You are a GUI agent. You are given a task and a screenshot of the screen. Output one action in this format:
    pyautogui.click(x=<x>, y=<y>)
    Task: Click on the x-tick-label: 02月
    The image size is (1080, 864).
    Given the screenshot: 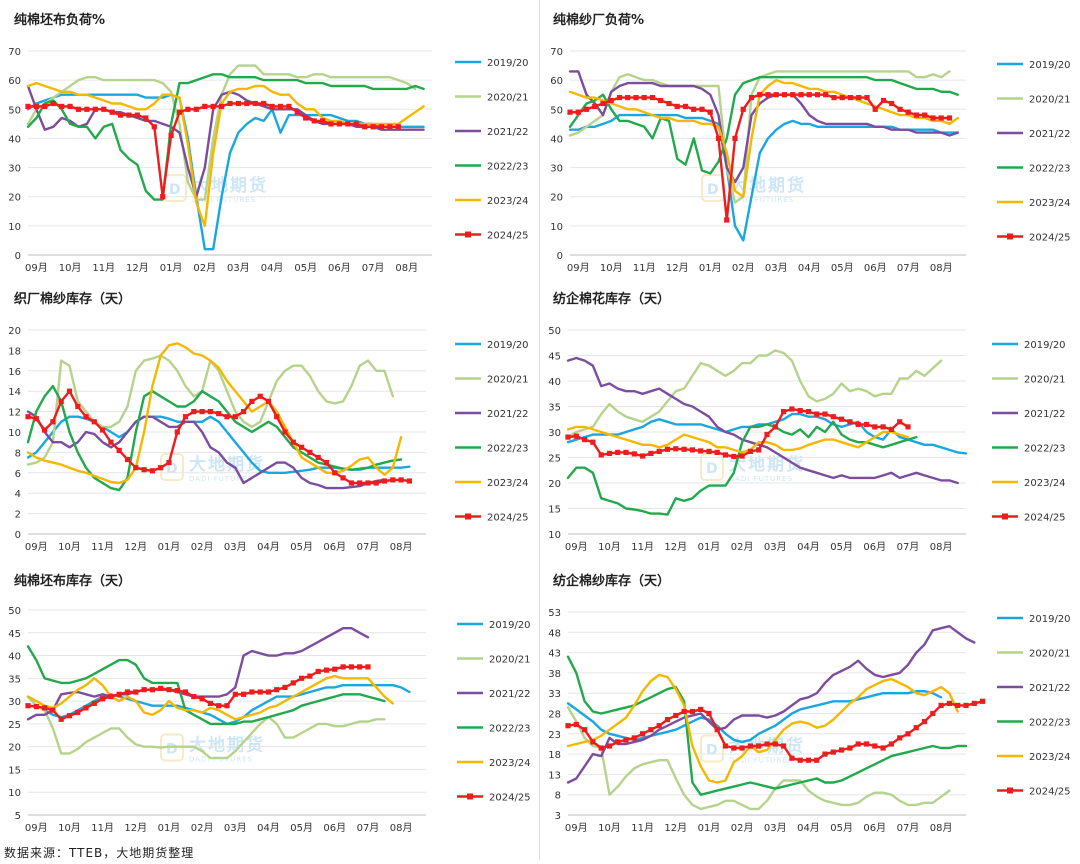 What is the action you would take?
    pyautogui.click(x=742, y=828)
    